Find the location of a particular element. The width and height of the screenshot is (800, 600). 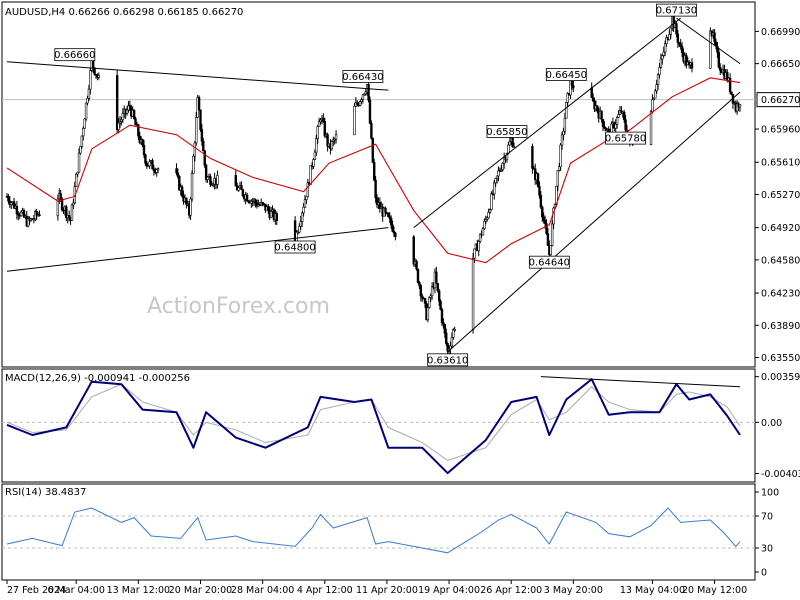

y-tick-label: 0.00 is located at coordinates (771, 423).